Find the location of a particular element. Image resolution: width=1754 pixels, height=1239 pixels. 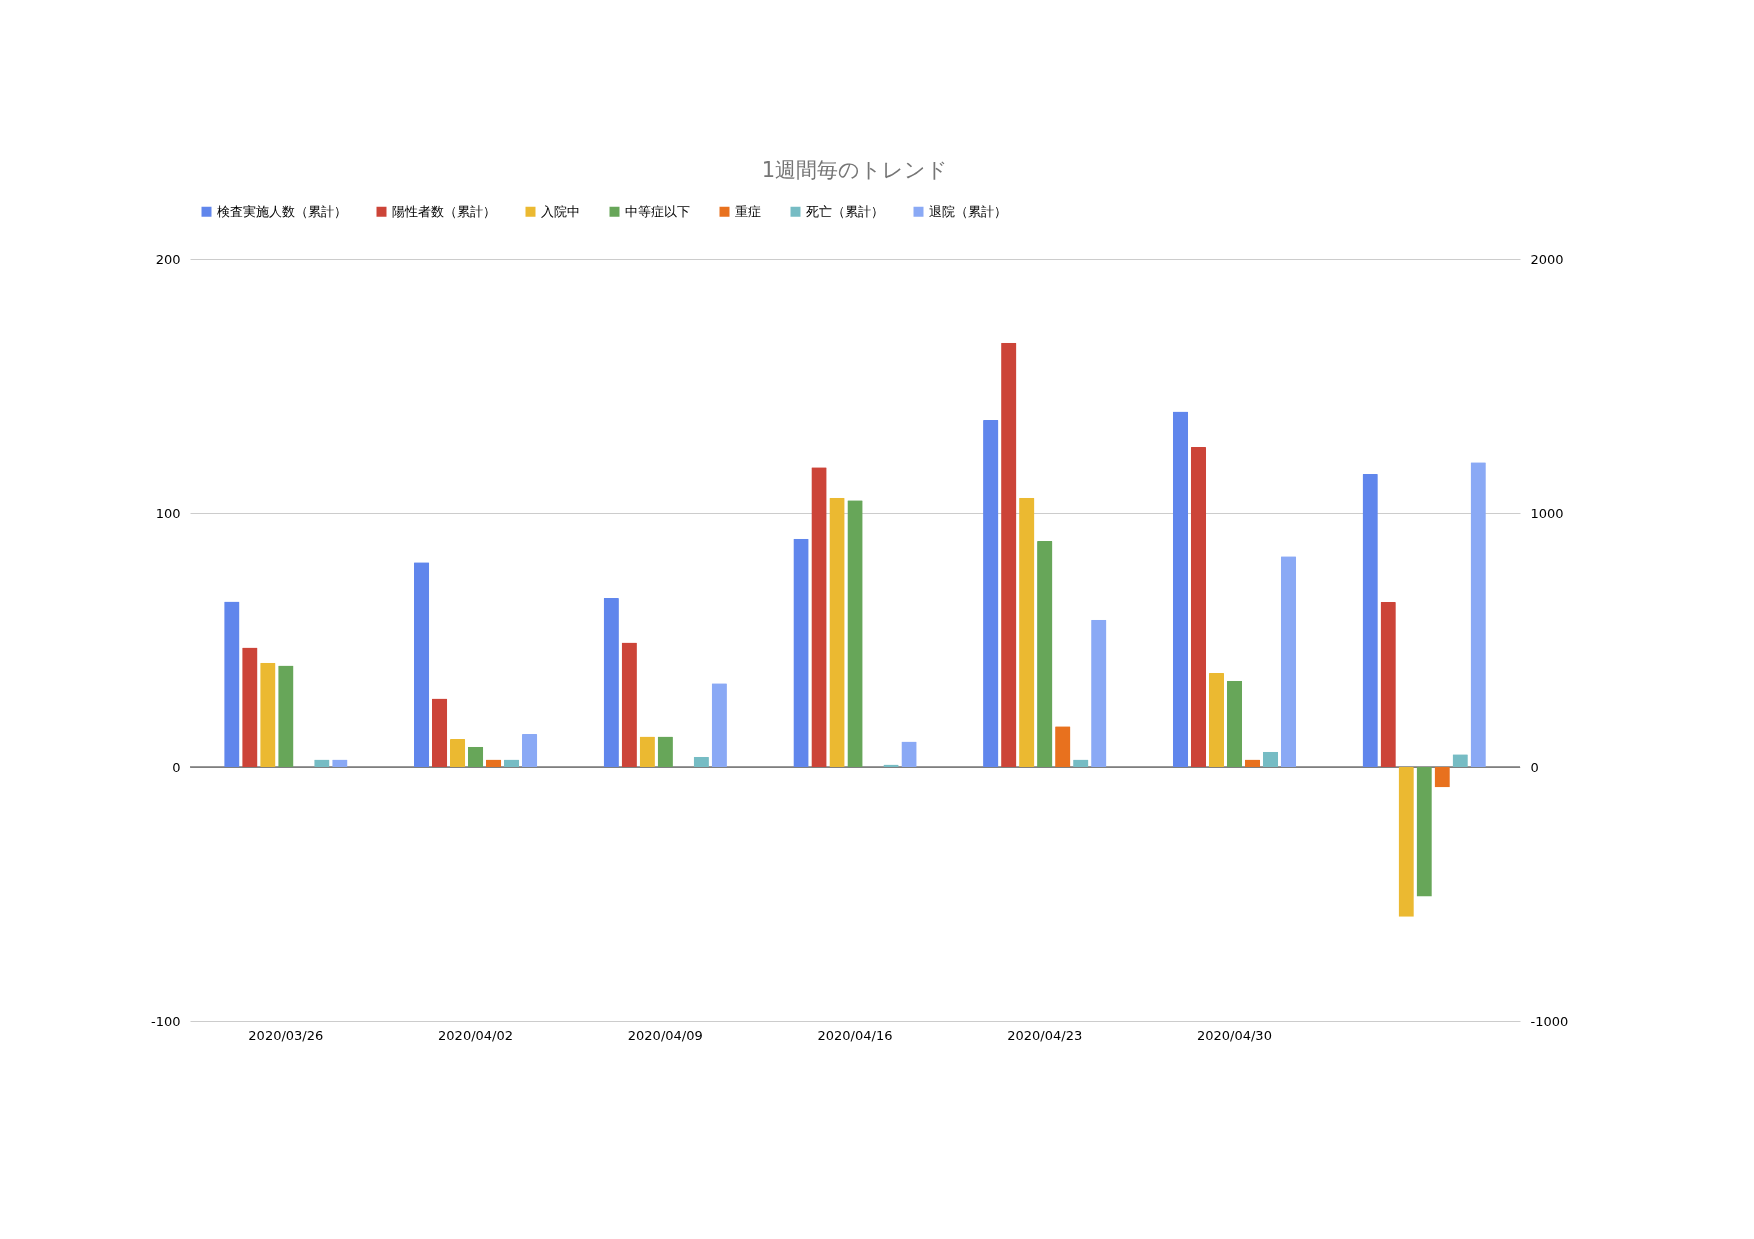

chart-title: 1週間毎のトレンド is located at coordinates (855, 170).